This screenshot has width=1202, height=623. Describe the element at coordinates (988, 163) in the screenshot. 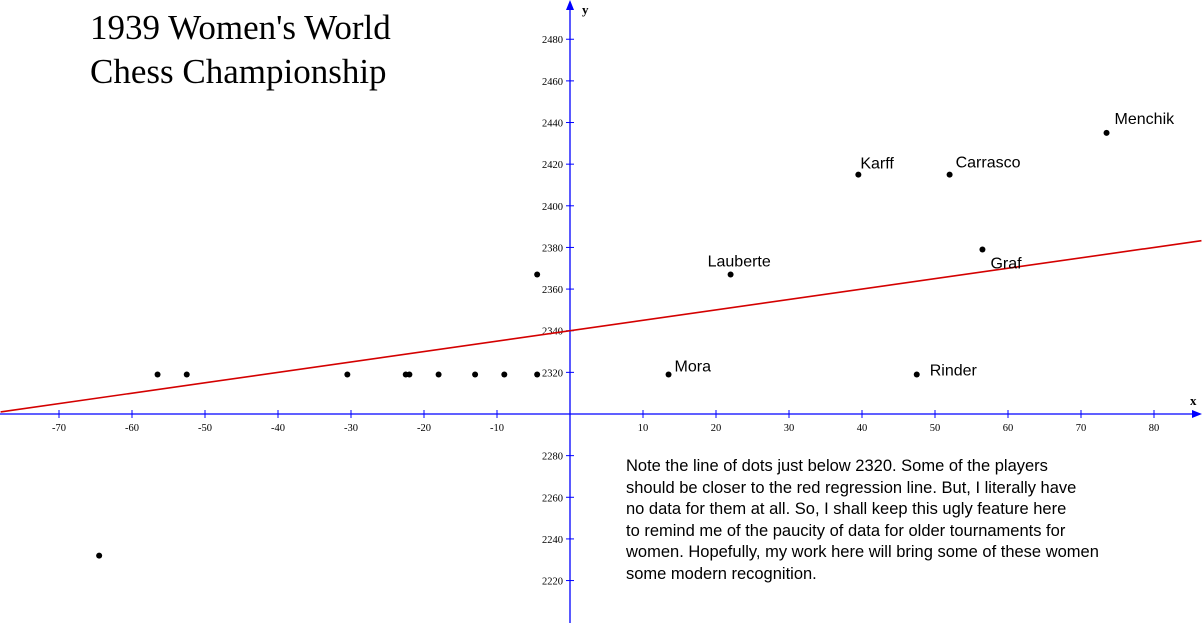

I see `point-label: Carrasco` at that location.